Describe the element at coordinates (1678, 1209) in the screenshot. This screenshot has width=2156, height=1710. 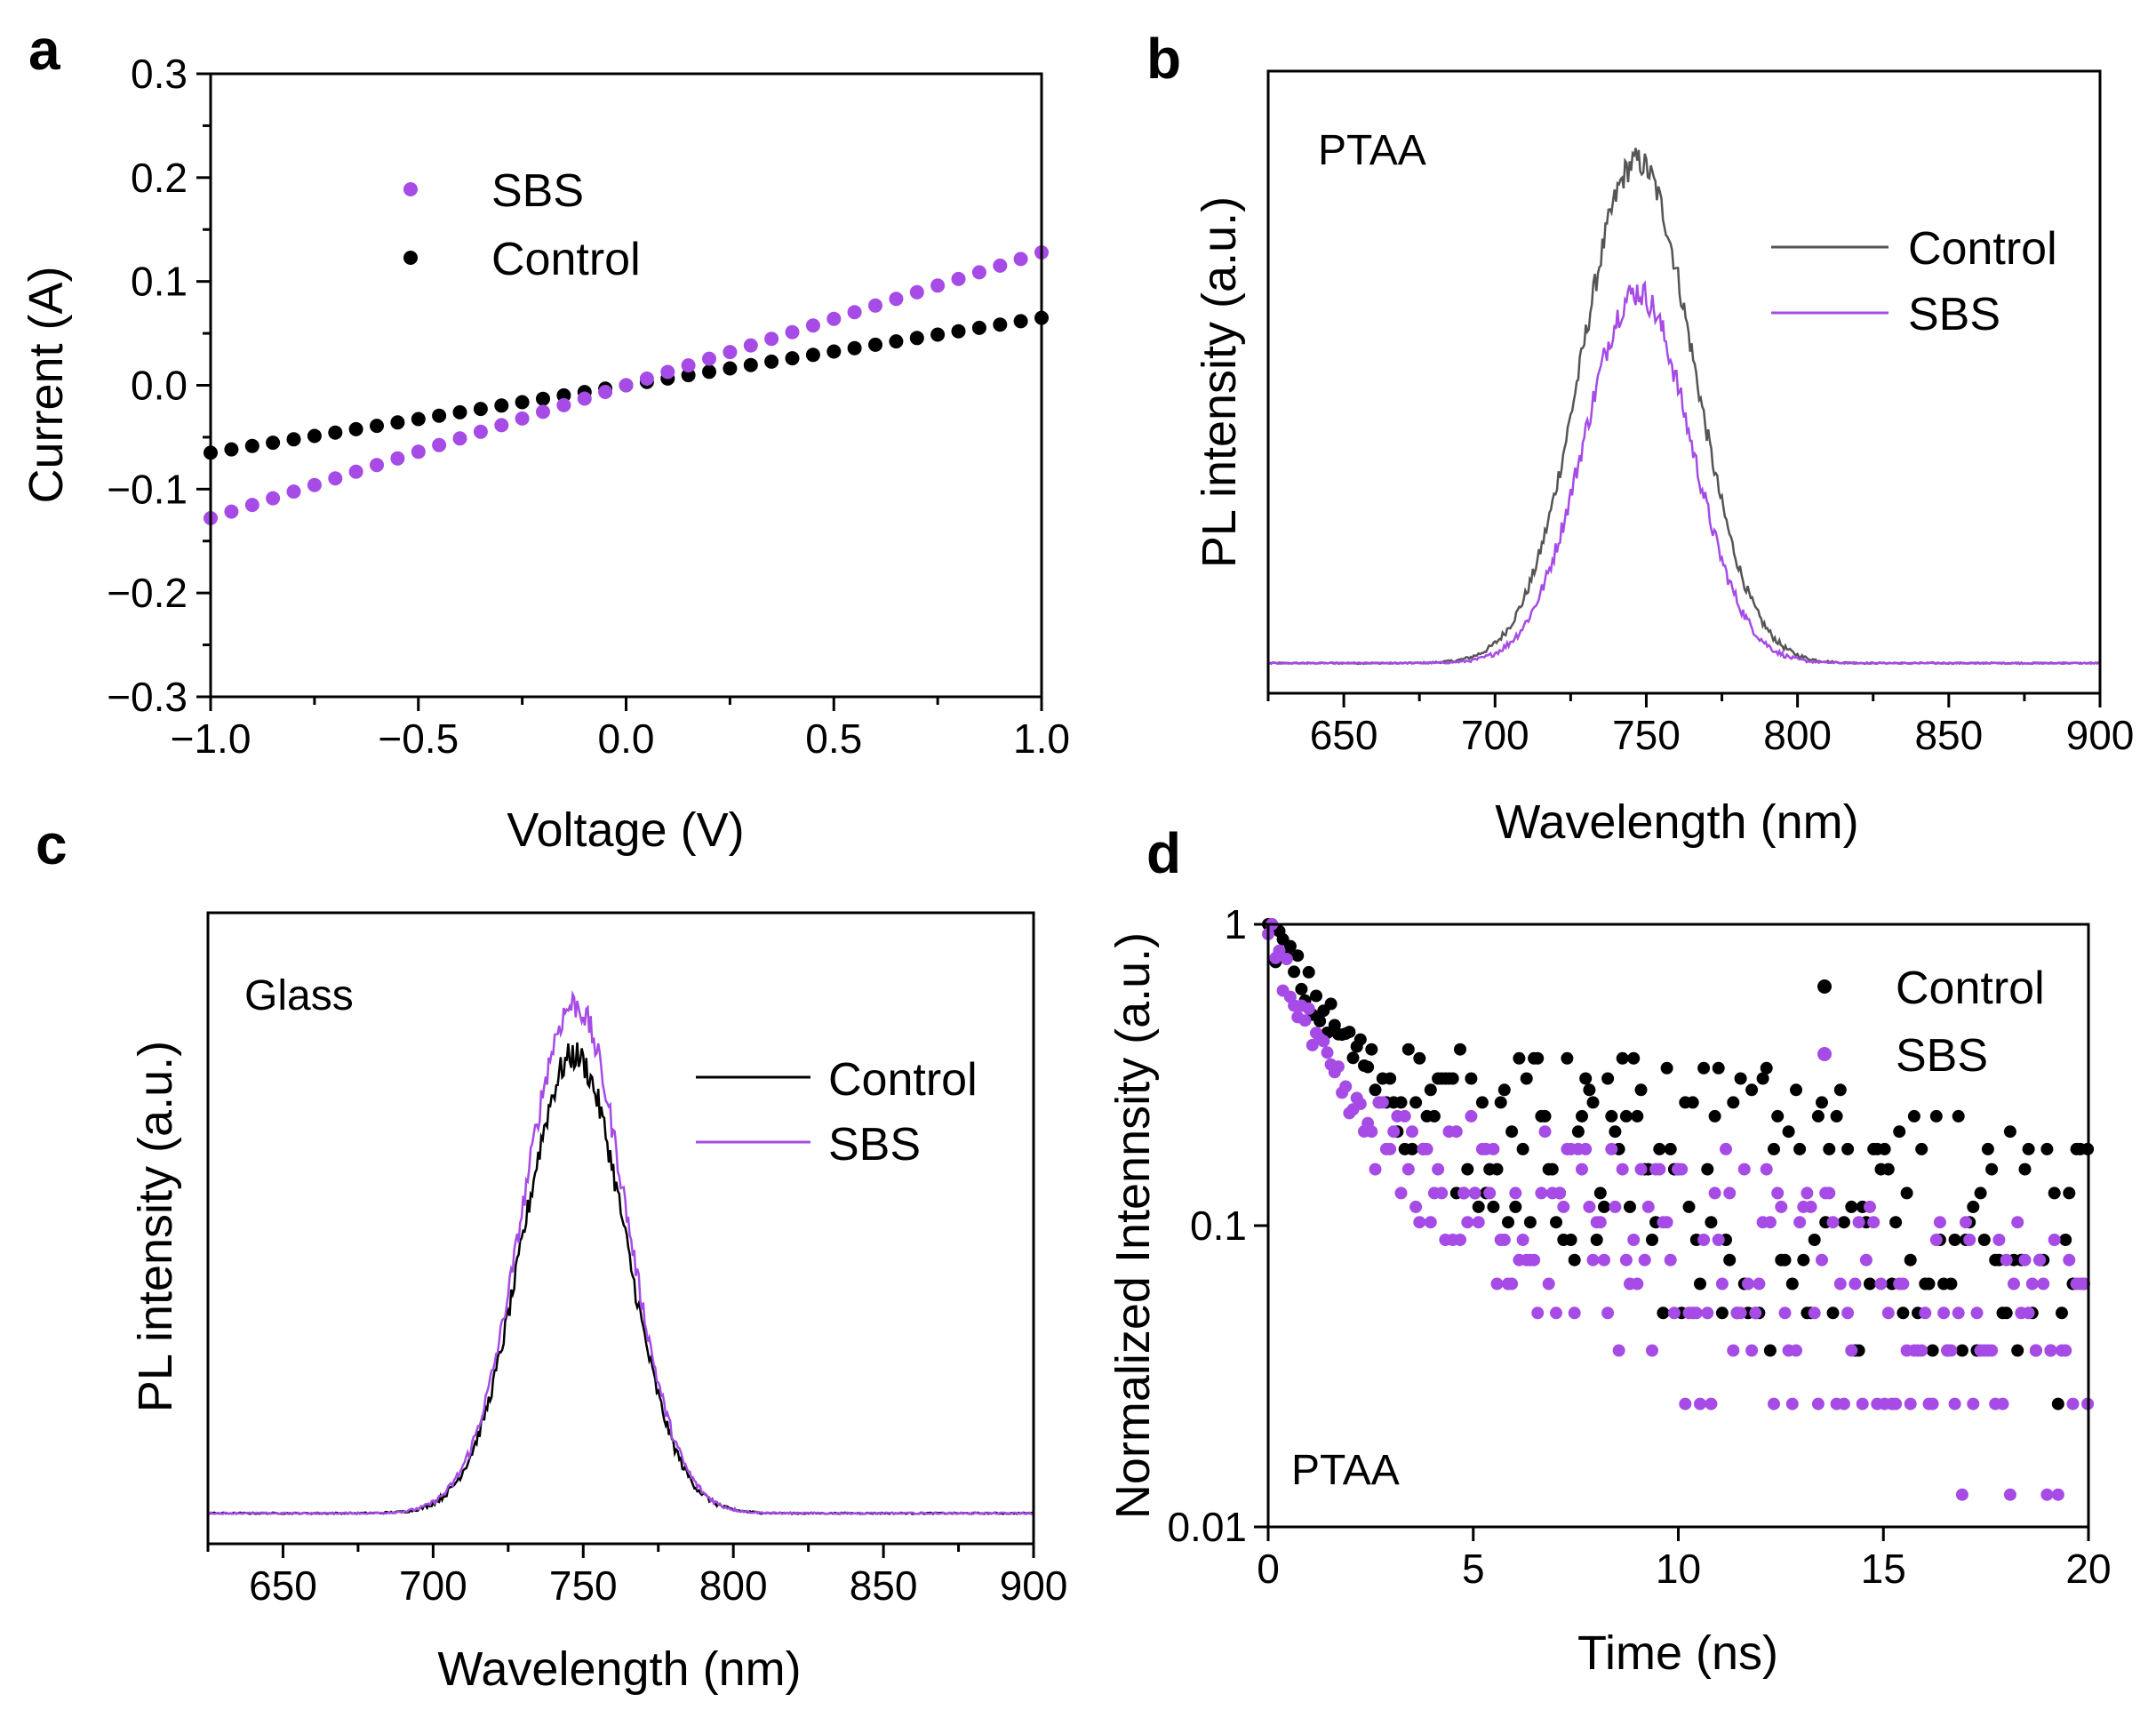
I see `d-data-marks` at that location.